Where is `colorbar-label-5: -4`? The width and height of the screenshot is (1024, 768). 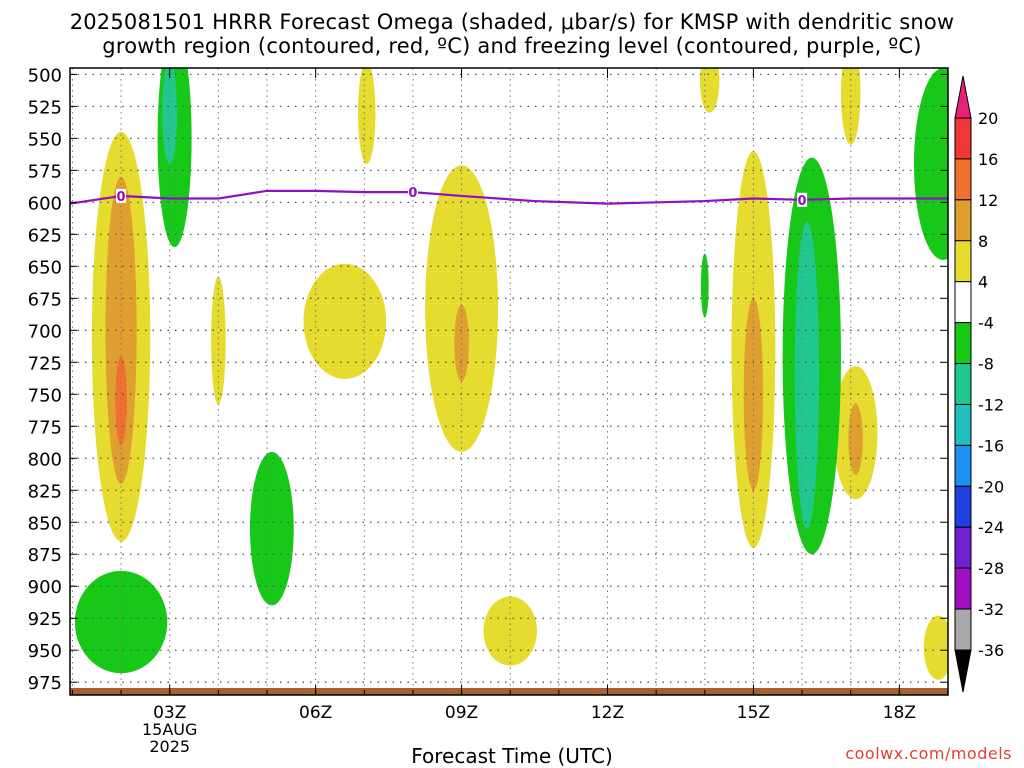 colorbar-label-5: -4 is located at coordinates (986, 323).